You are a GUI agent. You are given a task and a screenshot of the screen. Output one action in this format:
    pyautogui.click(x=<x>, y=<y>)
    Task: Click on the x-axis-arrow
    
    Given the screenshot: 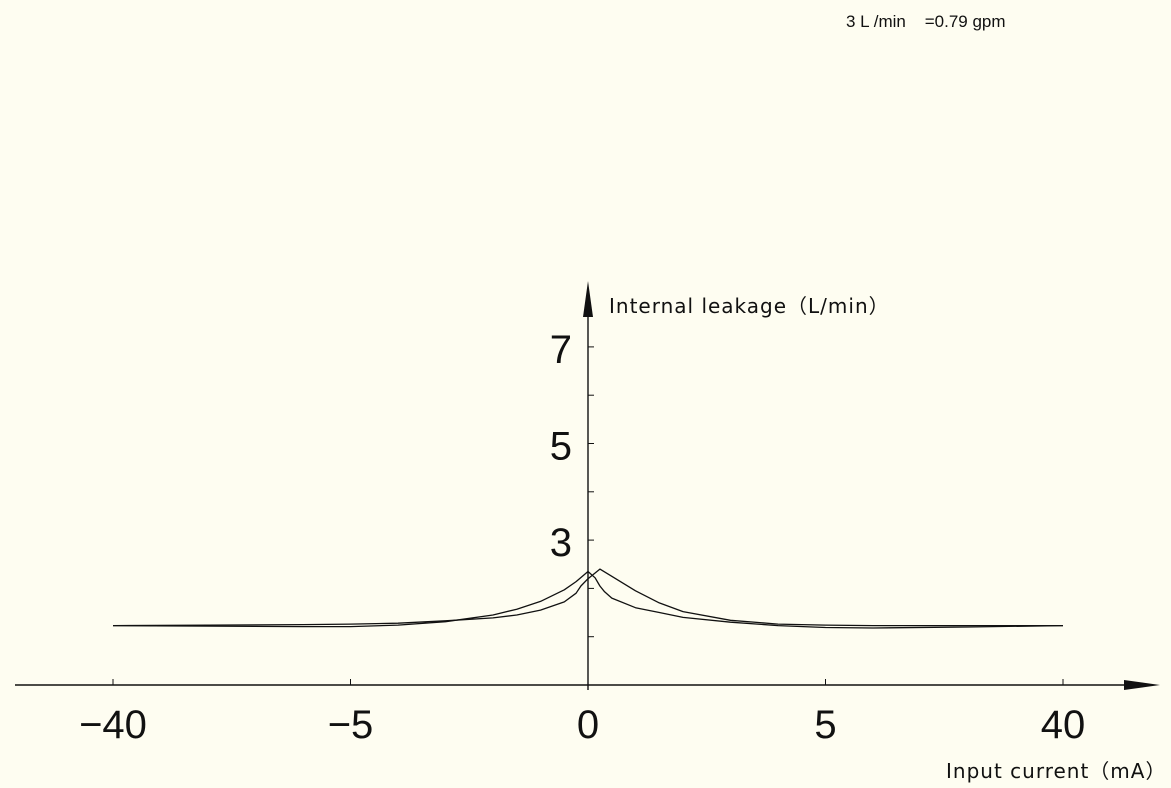 What is the action you would take?
    pyautogui.click(x=1142, y=685)
    